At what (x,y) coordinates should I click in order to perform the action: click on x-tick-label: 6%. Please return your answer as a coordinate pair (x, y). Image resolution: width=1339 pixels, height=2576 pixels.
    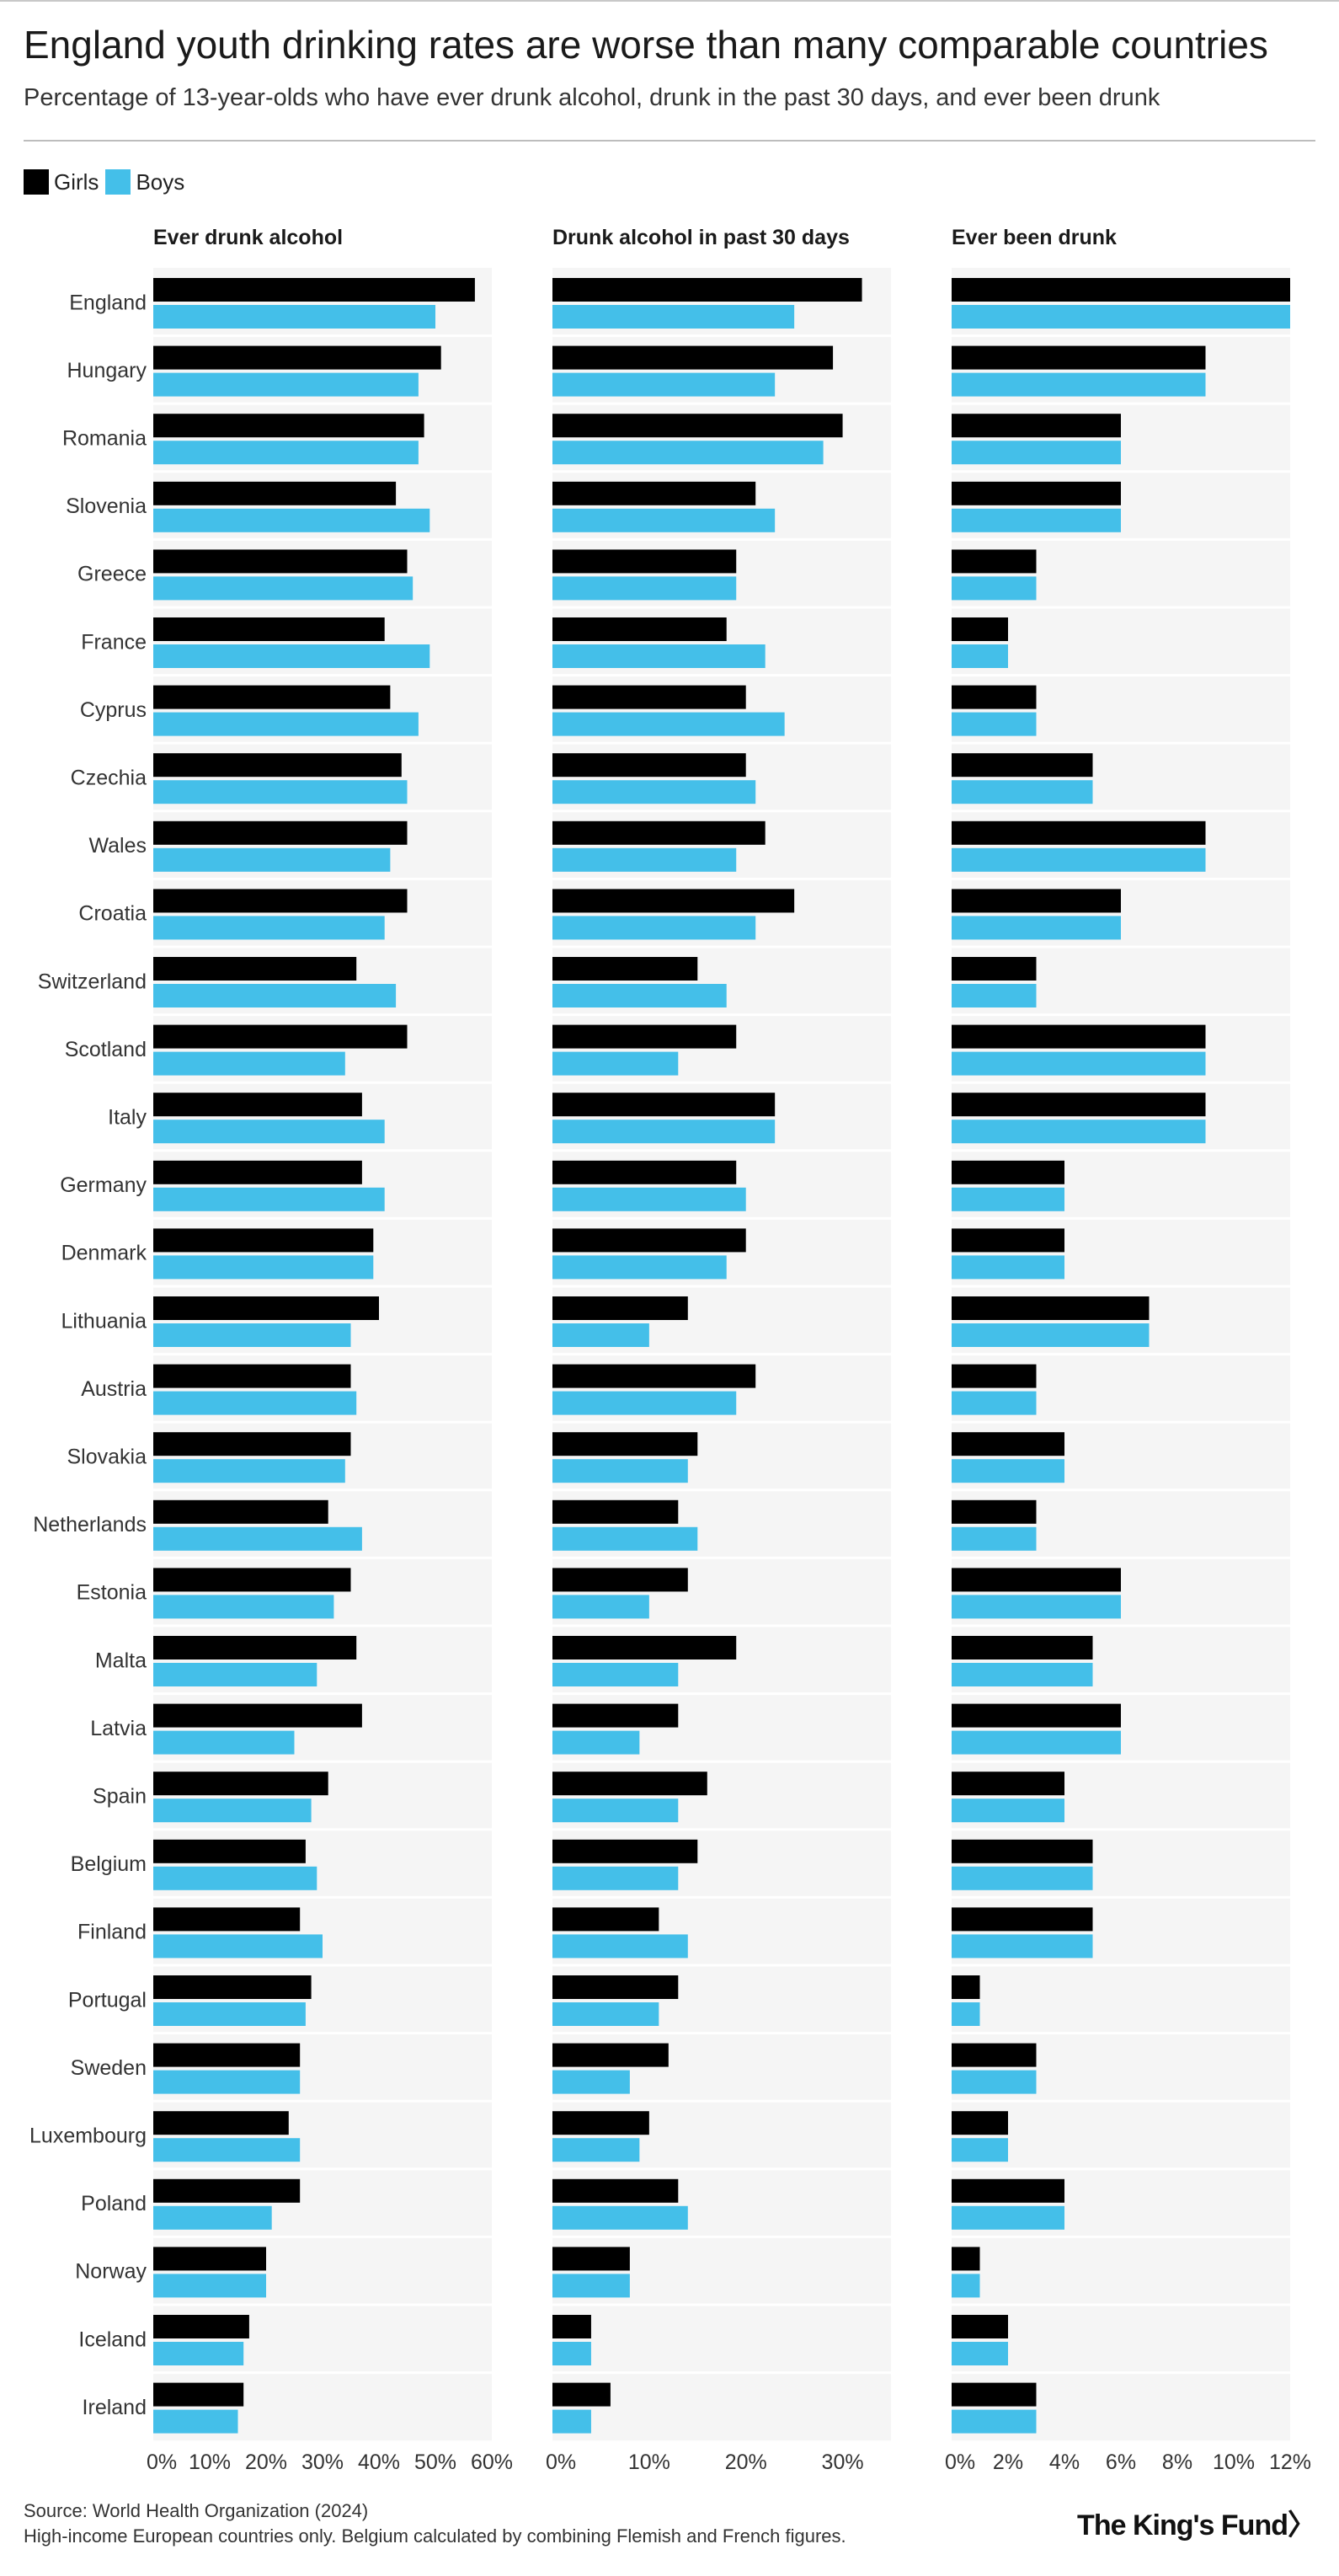
    Looking at the image, I should click on (1121, 2462).